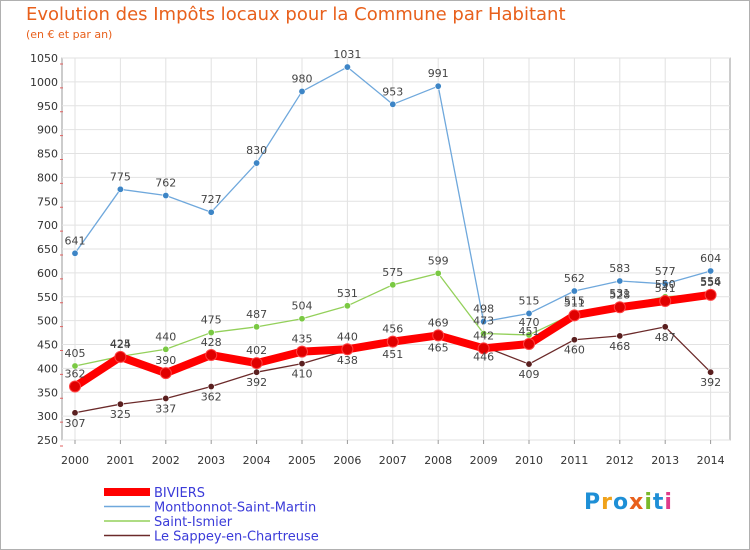 This screenshot has width=750, height=550. What do you see at coordinates (47, 106) in the screenshot?
I see `y-tick-label: 950` at bounding box center [47, 106].